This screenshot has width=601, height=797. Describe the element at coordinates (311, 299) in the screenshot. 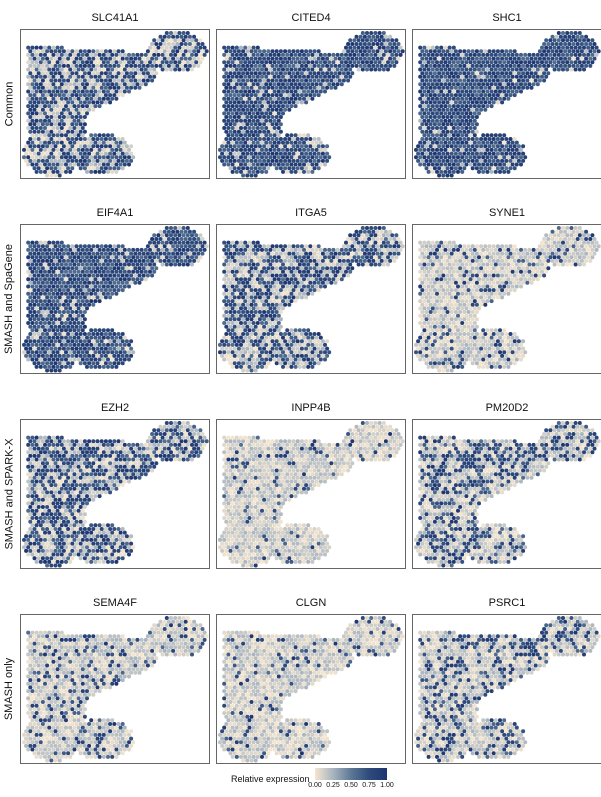

I see `spot-map` at that location.